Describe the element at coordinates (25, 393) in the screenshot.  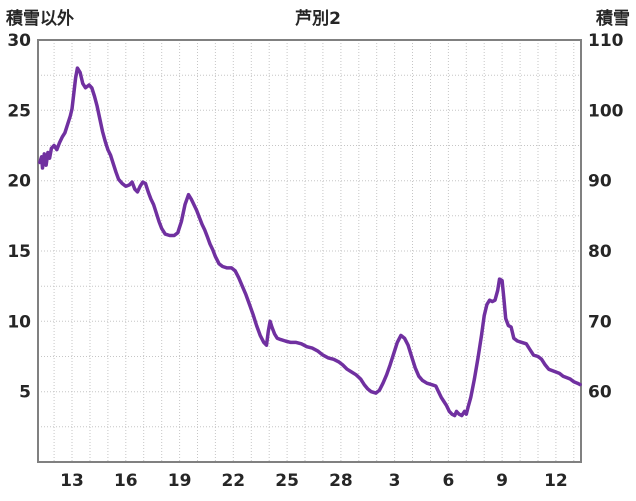
I see `left-axis-tick-label: 5` at that location.